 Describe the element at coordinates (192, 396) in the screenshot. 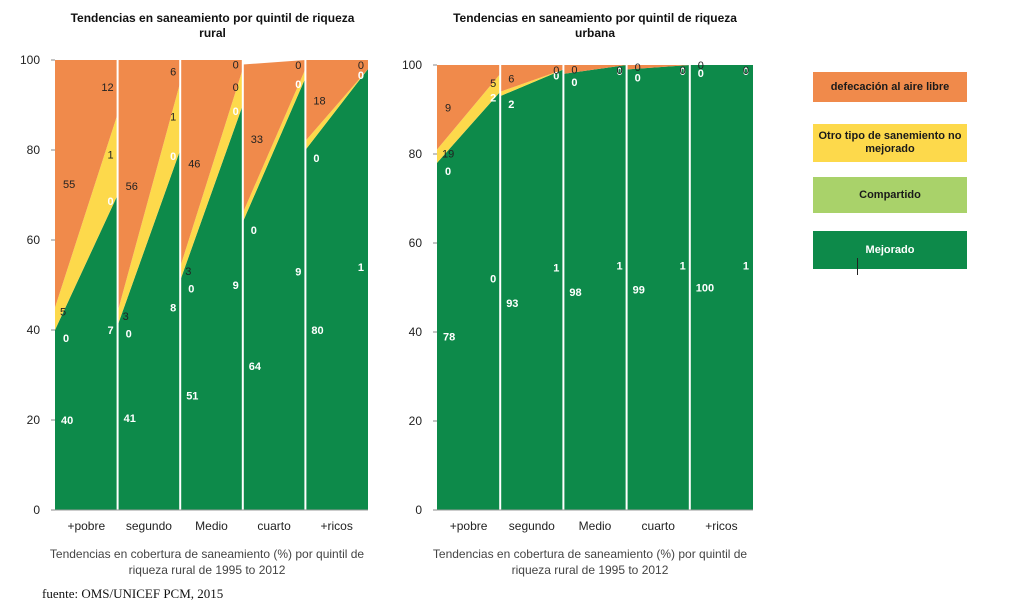

I see `data-label: 51` at that location.